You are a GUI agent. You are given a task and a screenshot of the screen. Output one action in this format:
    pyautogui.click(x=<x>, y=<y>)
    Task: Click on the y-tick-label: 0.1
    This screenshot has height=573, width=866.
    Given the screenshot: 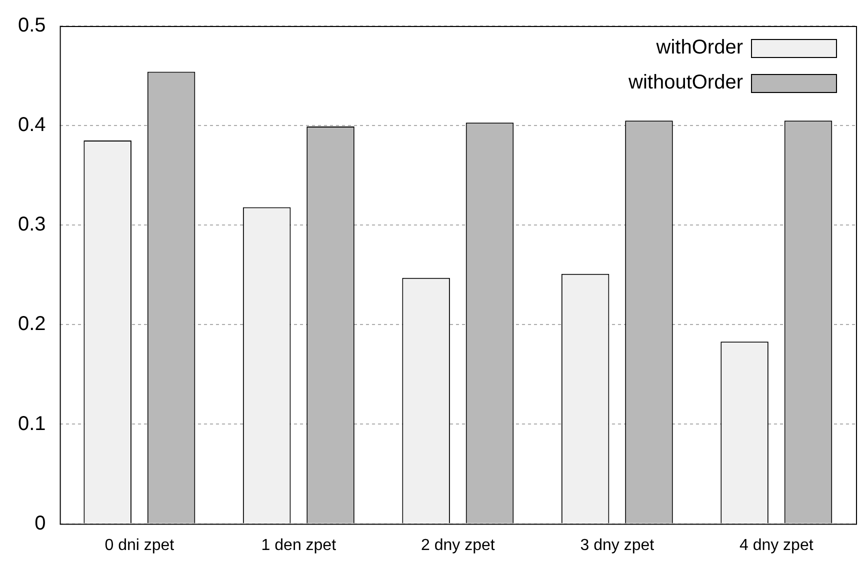 What is the action you would take?
    pyautogui.click(x=32, y=423)
    